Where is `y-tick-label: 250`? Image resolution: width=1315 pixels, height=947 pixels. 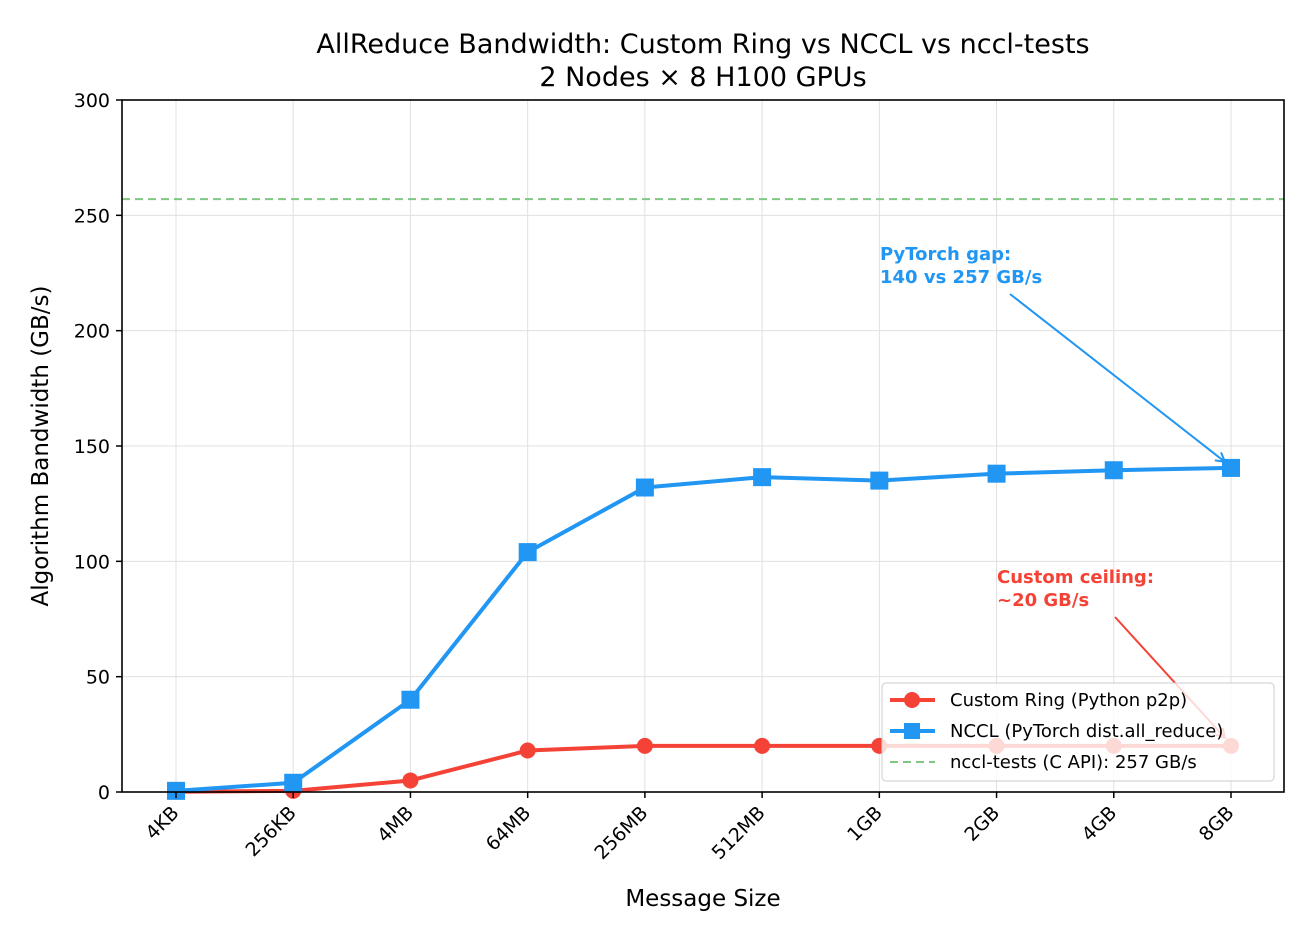
y-tick-label: 250 is located at coordinates (92, 216).